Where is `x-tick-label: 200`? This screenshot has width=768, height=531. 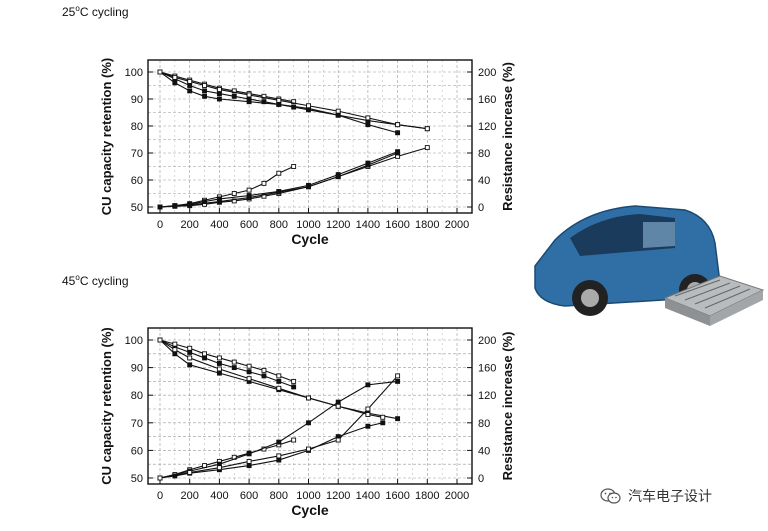 x-tick-label: 200 is located at coordinates (190, 496).